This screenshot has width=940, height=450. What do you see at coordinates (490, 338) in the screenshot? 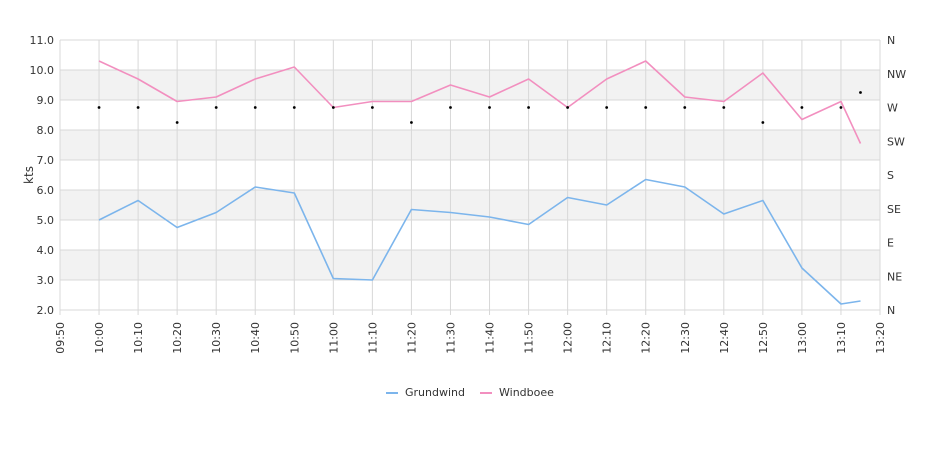
I see `x-tick-label: 11:40` at bounding box center [490, 338].